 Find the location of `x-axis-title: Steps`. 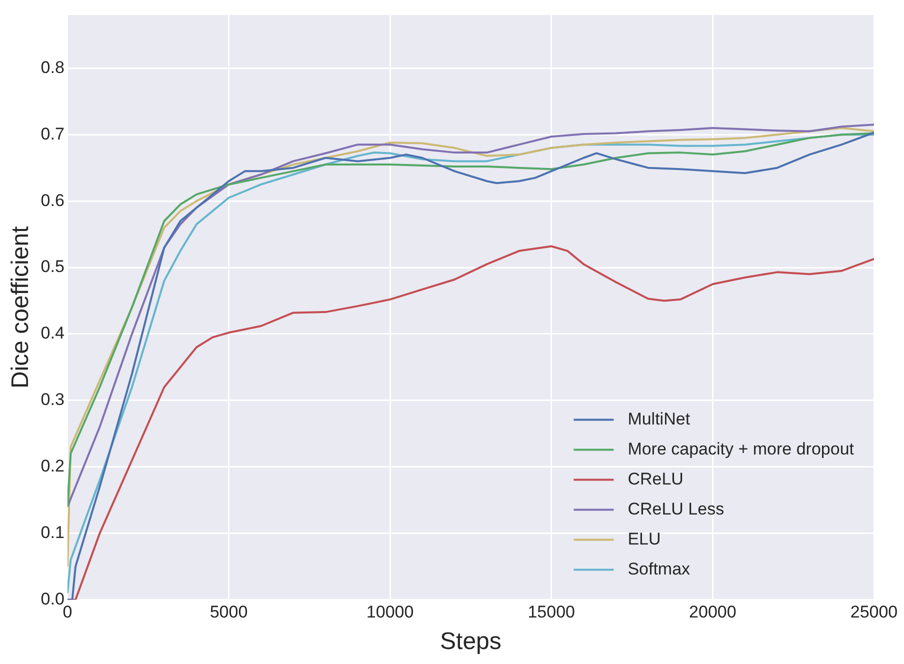

x-axis-title: Steps is located at coordinates (471, 642).